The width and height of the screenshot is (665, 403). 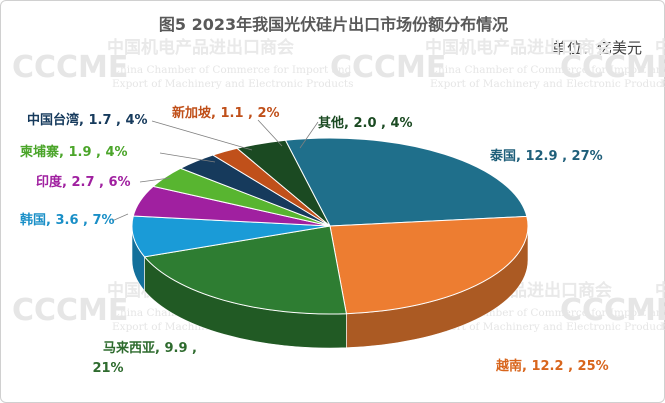 I want to click on chart-title: 图5 2023年我国光伏硅片出口市场份额分布情况, so click(x=333, y=24).